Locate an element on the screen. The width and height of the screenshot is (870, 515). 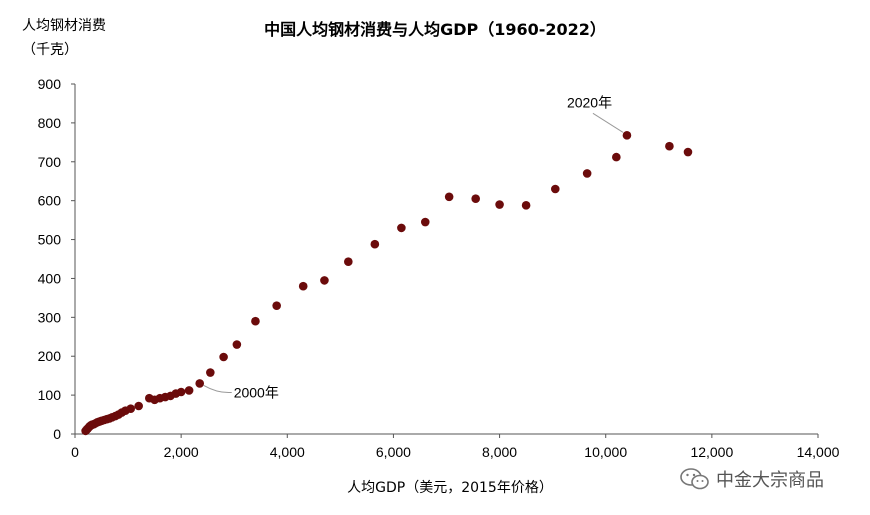
y-tick-label: 400 is located at coordinates (50, 278).